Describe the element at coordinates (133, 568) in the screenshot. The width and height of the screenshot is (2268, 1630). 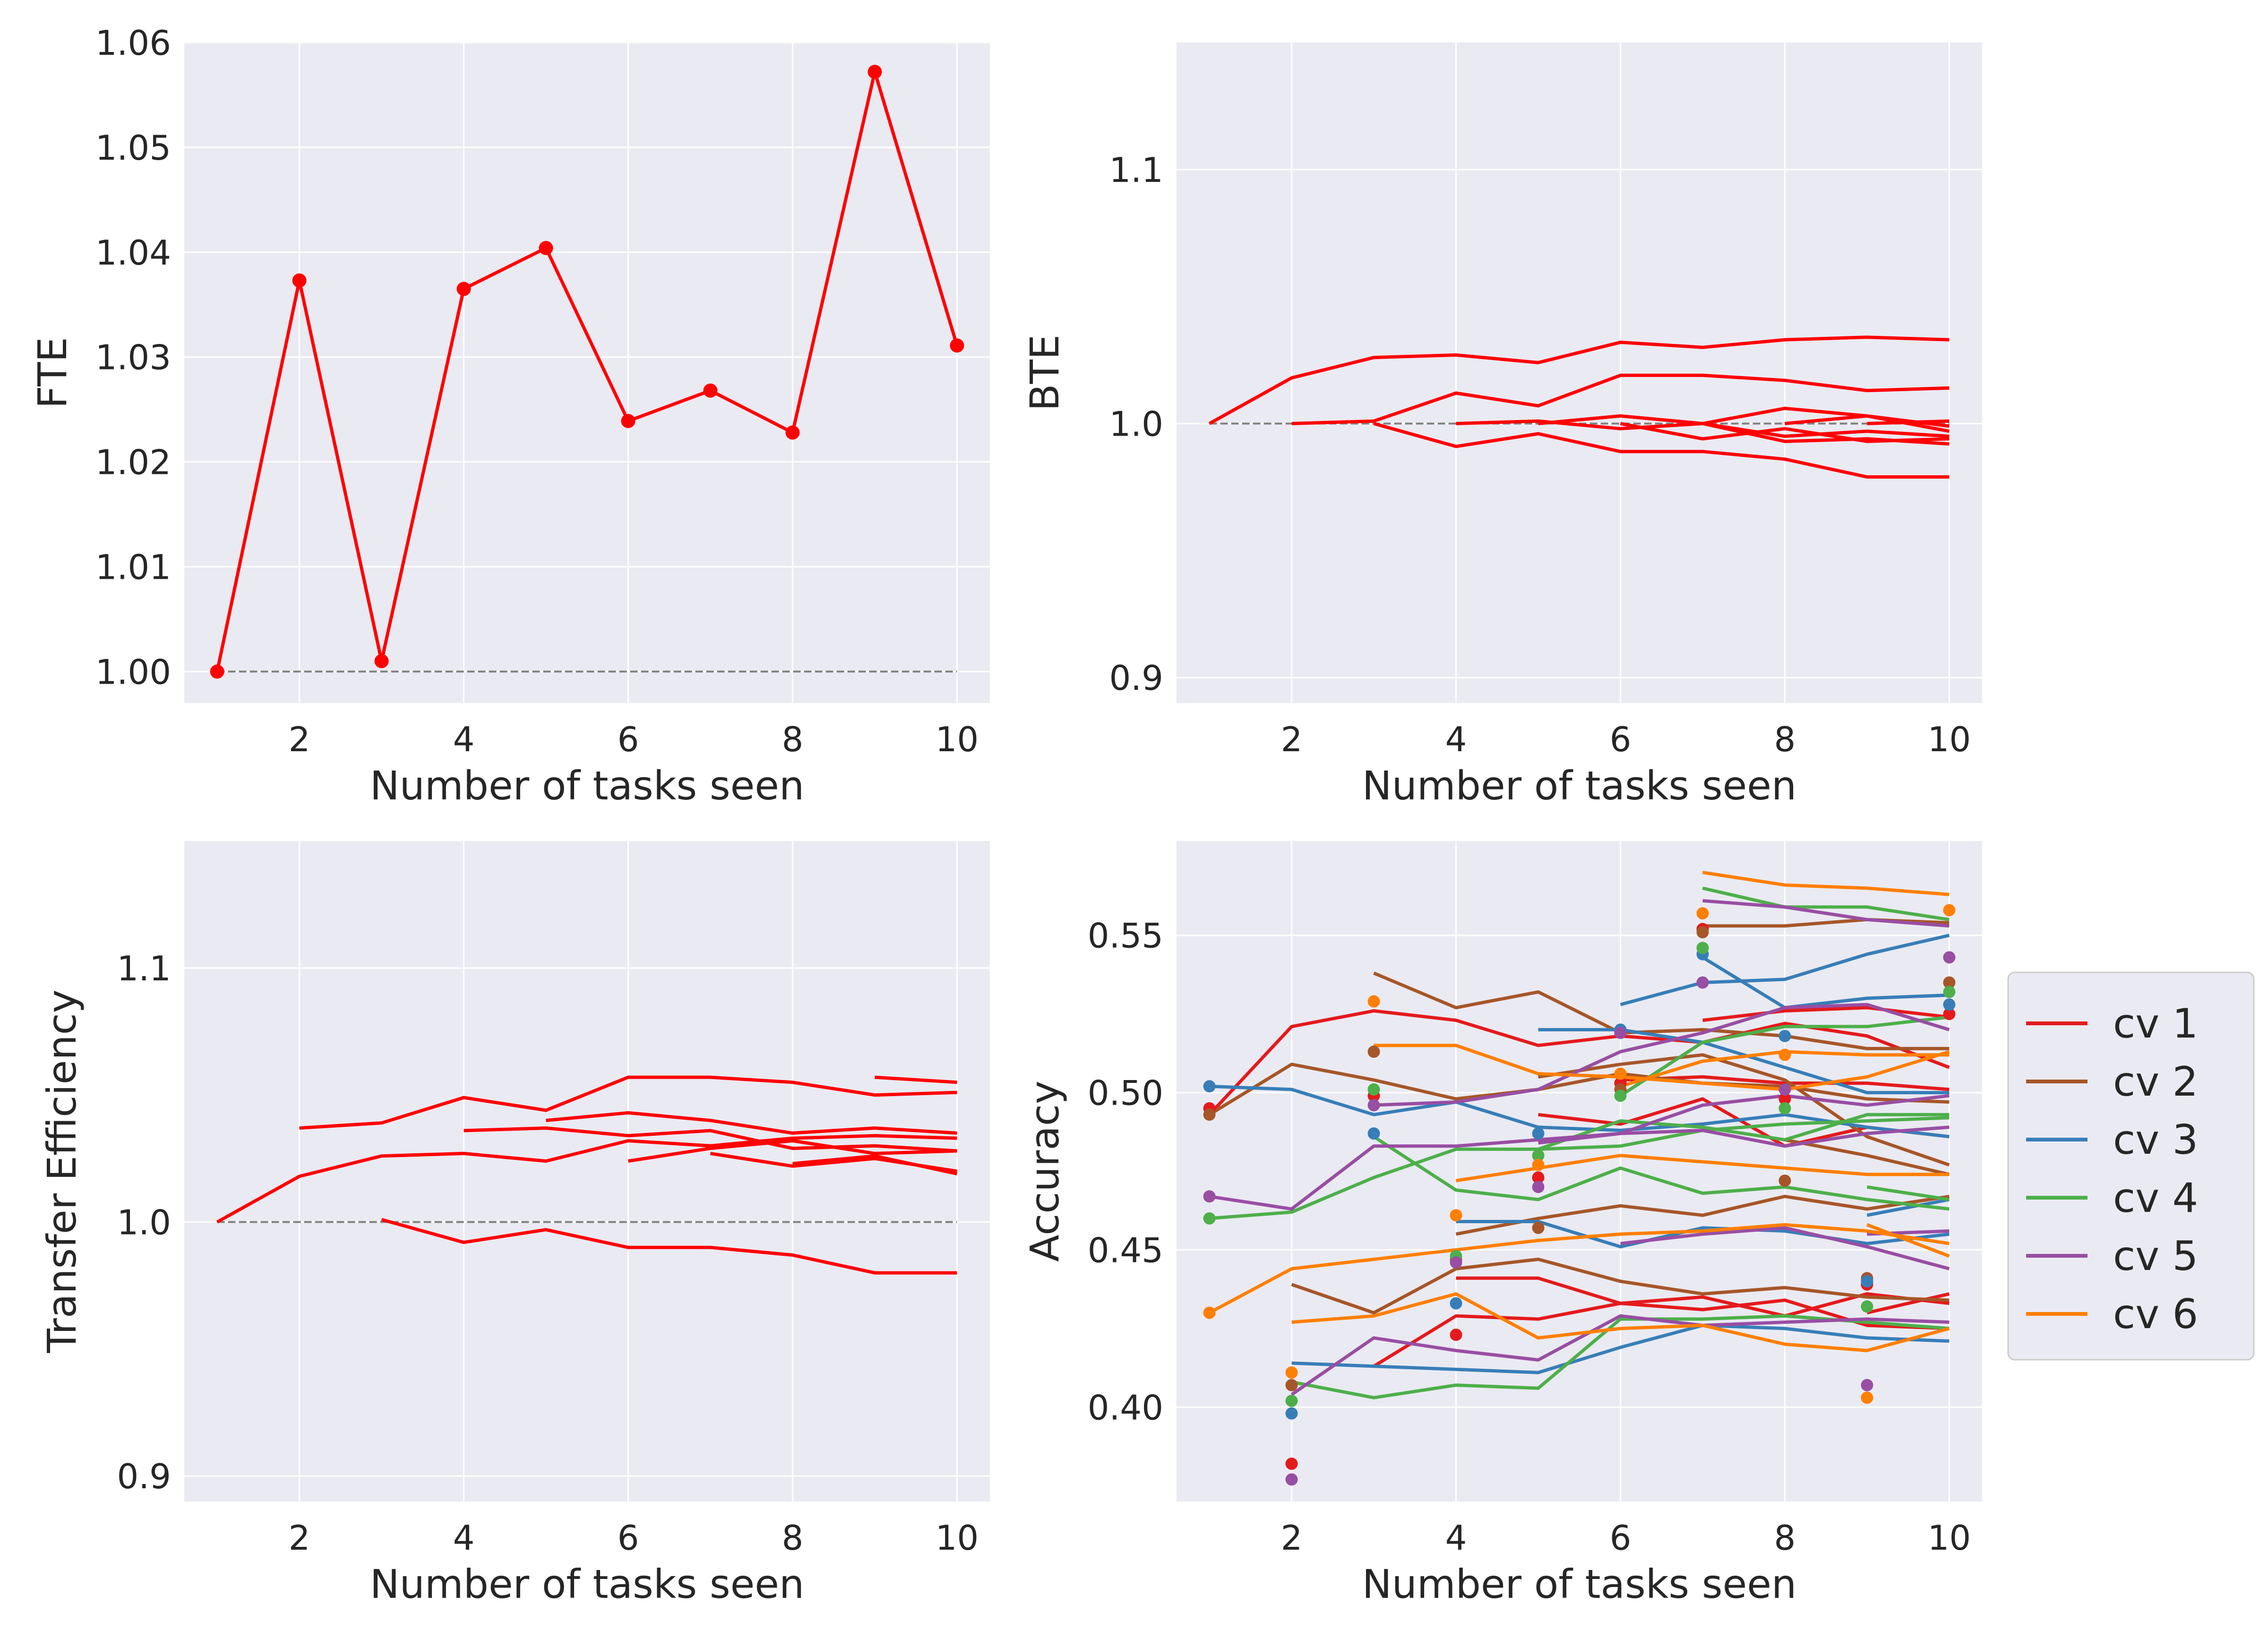
I see `y-tick-label: 1.01` at that location.